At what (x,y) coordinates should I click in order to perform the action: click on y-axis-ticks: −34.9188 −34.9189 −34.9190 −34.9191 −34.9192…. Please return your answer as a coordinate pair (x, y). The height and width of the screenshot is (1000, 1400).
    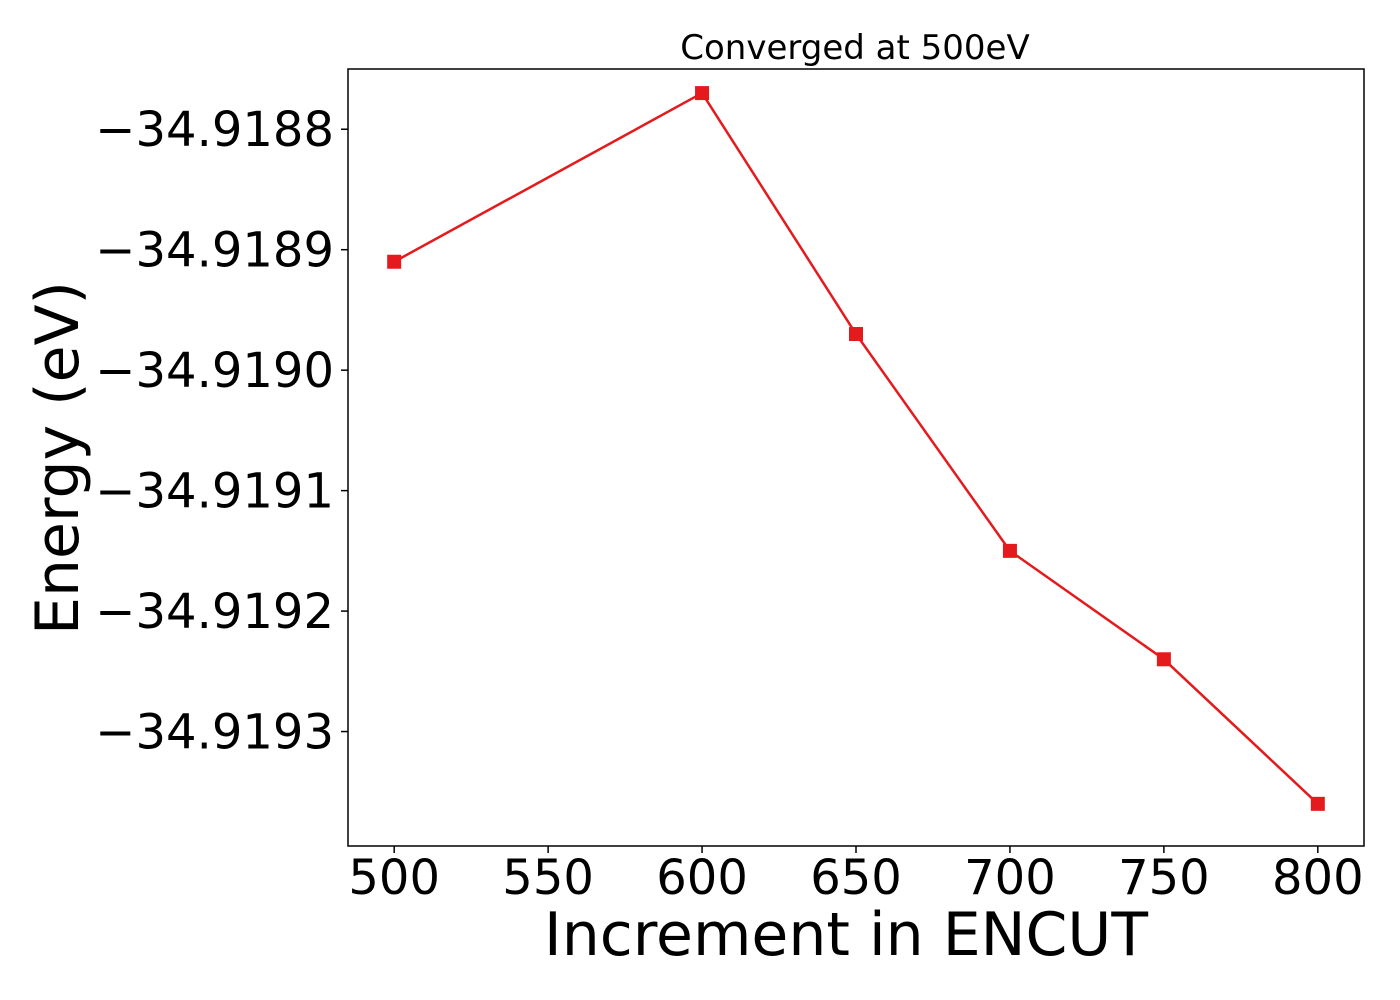
    Looking at the image, I should click on (221, 431).